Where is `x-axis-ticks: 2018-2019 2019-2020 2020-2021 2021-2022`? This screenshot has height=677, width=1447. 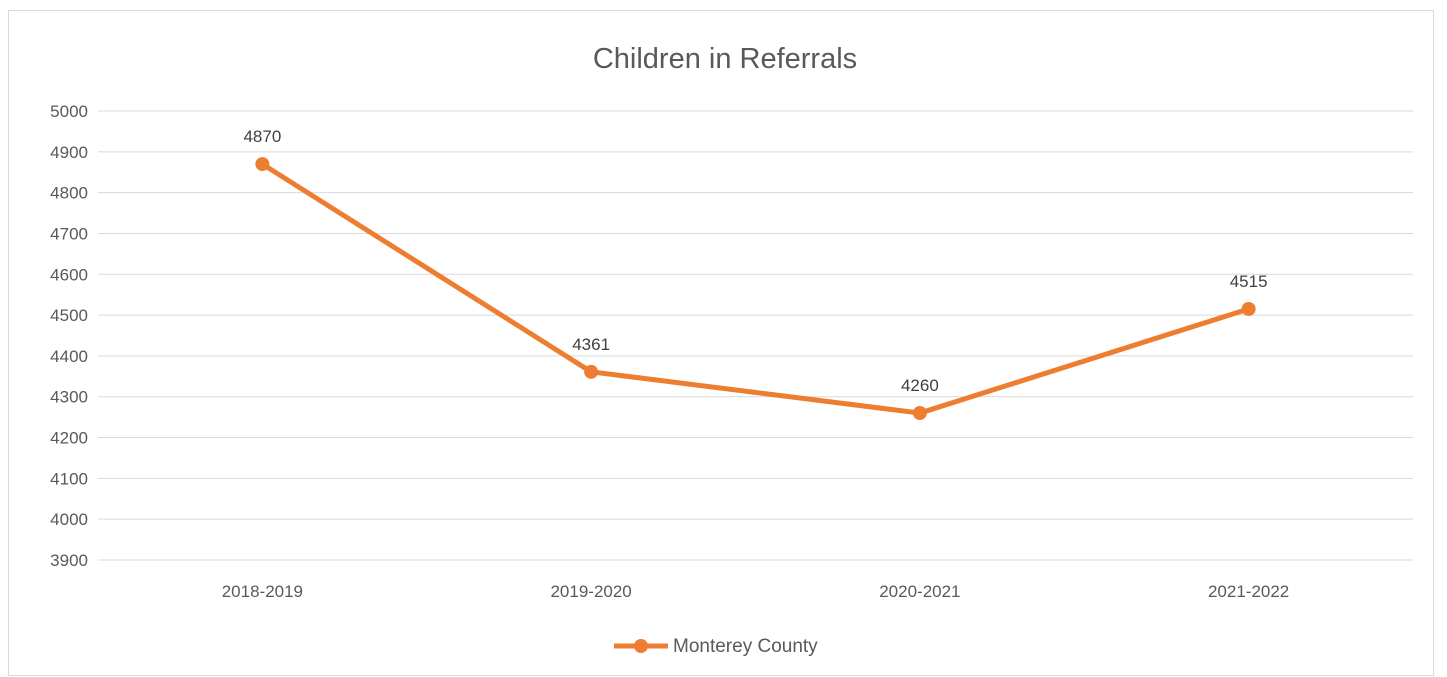 x-axis-ticks: 2018-2019 2019-2020 2020-2021 2021-2022 is located at coordinates (756, 591).